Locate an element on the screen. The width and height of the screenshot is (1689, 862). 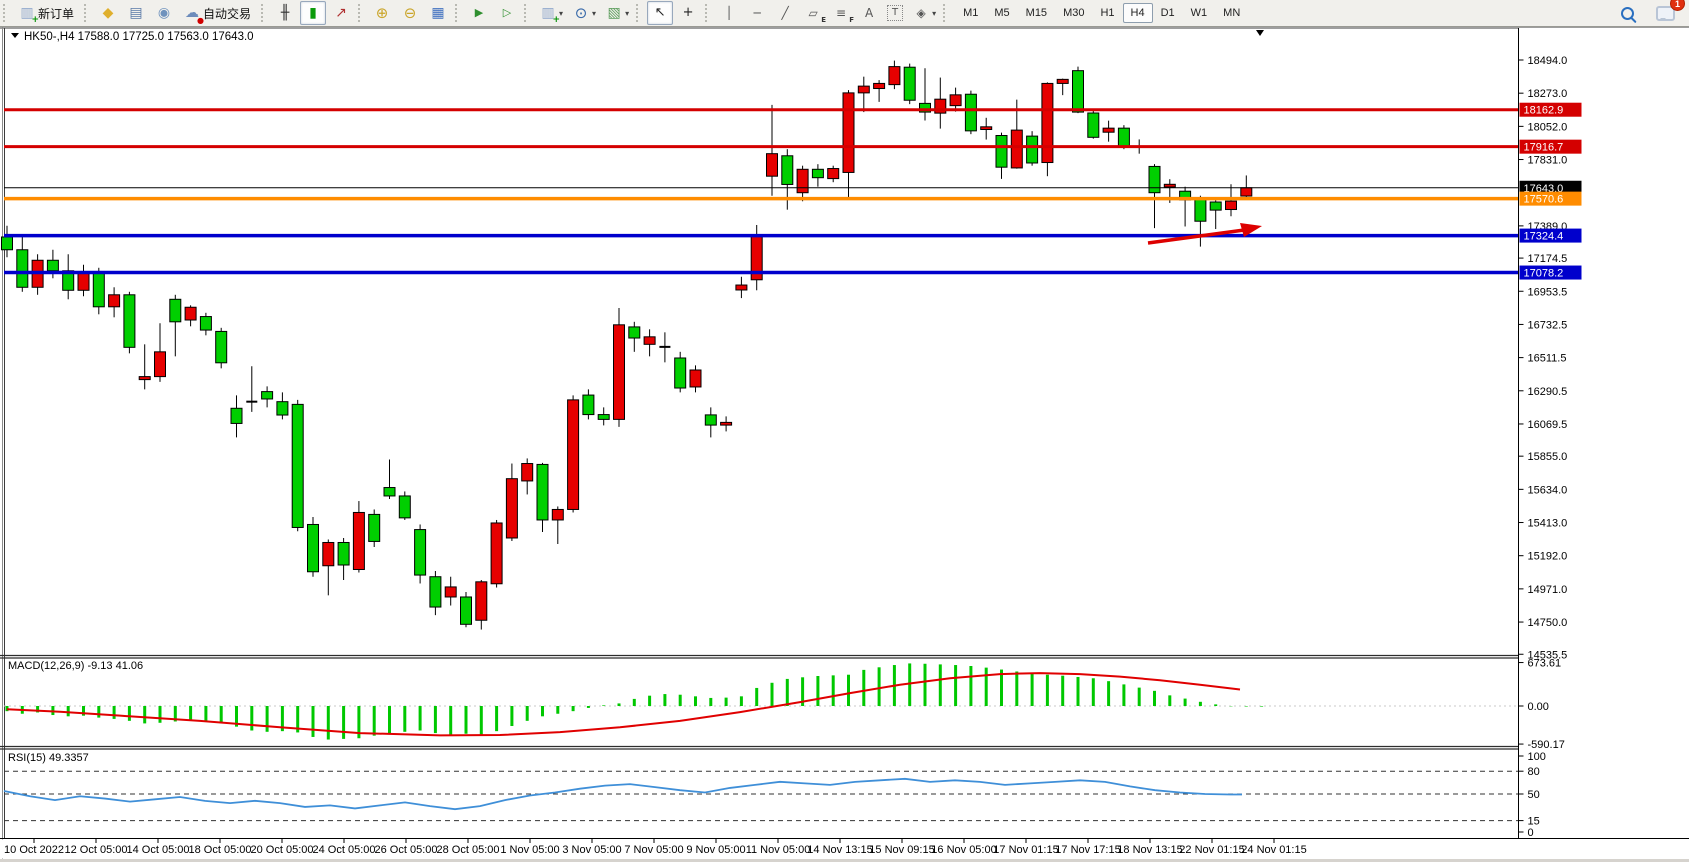
shapes-button: ◈ ▾ is located at coordinates (923, 13).